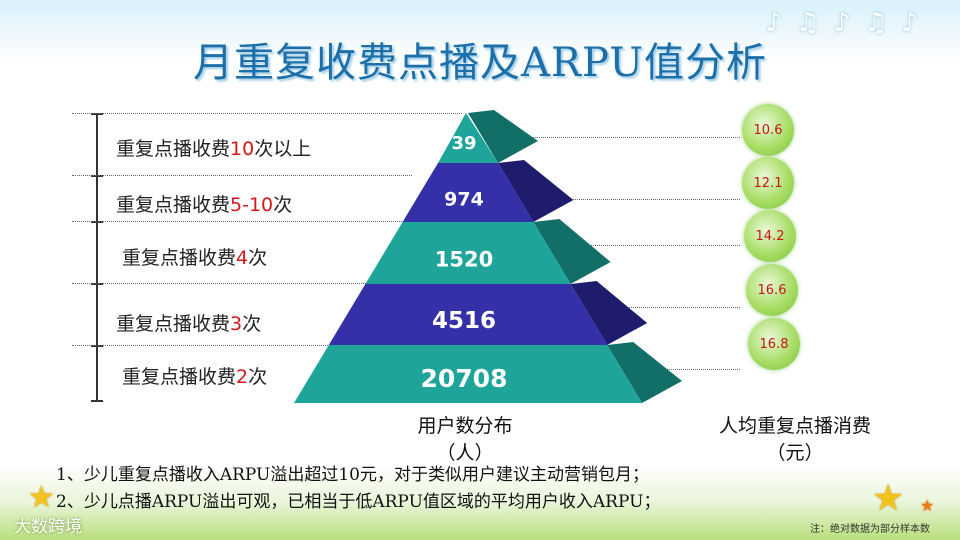 This screenshot has height=540, width=960. What do you see at coordinates (465, 453) in the screenshot?
I see `users-axis-unit: （人）` at bounding box center [465, 453].